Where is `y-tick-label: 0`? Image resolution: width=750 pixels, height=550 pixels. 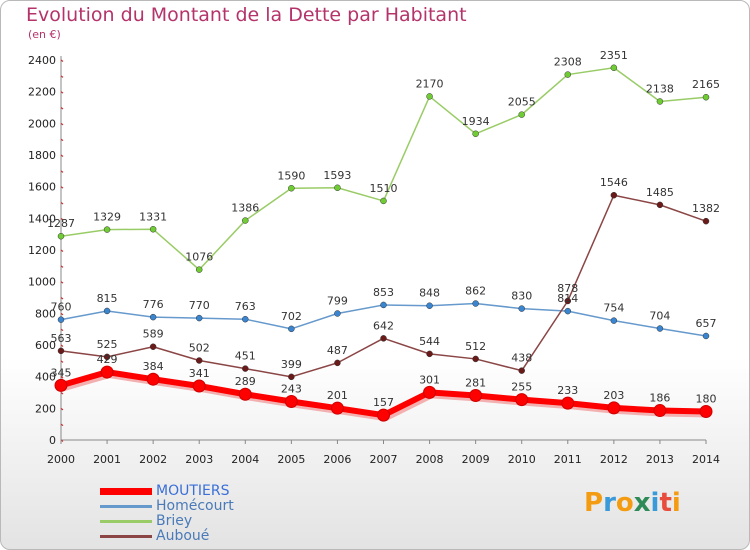 y-tick-label: 0 is located at coordinates (52, 440).